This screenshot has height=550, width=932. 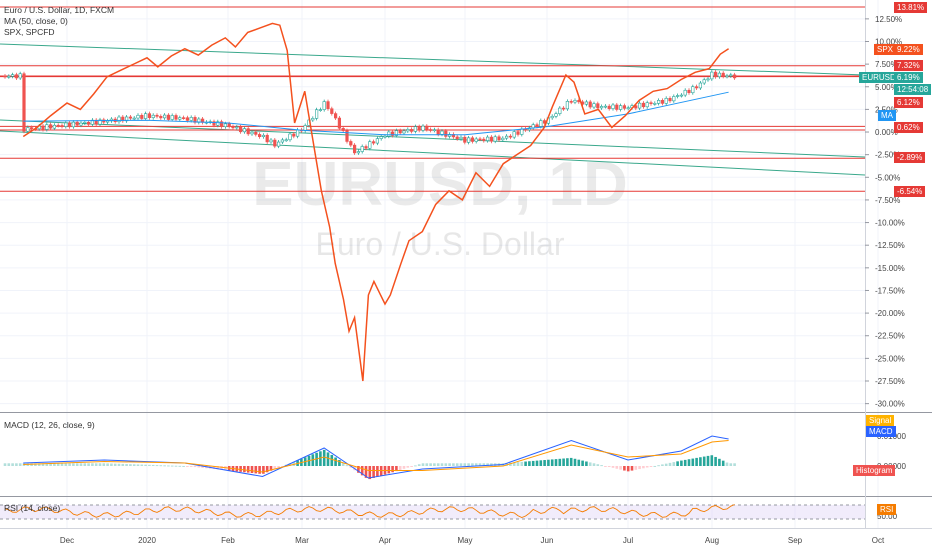 What do you see at coordinates (49, 425) in the screenshot?
I see `macd-legend: MACD (12, 26, close, 9)` at bounding box center [49, 425].